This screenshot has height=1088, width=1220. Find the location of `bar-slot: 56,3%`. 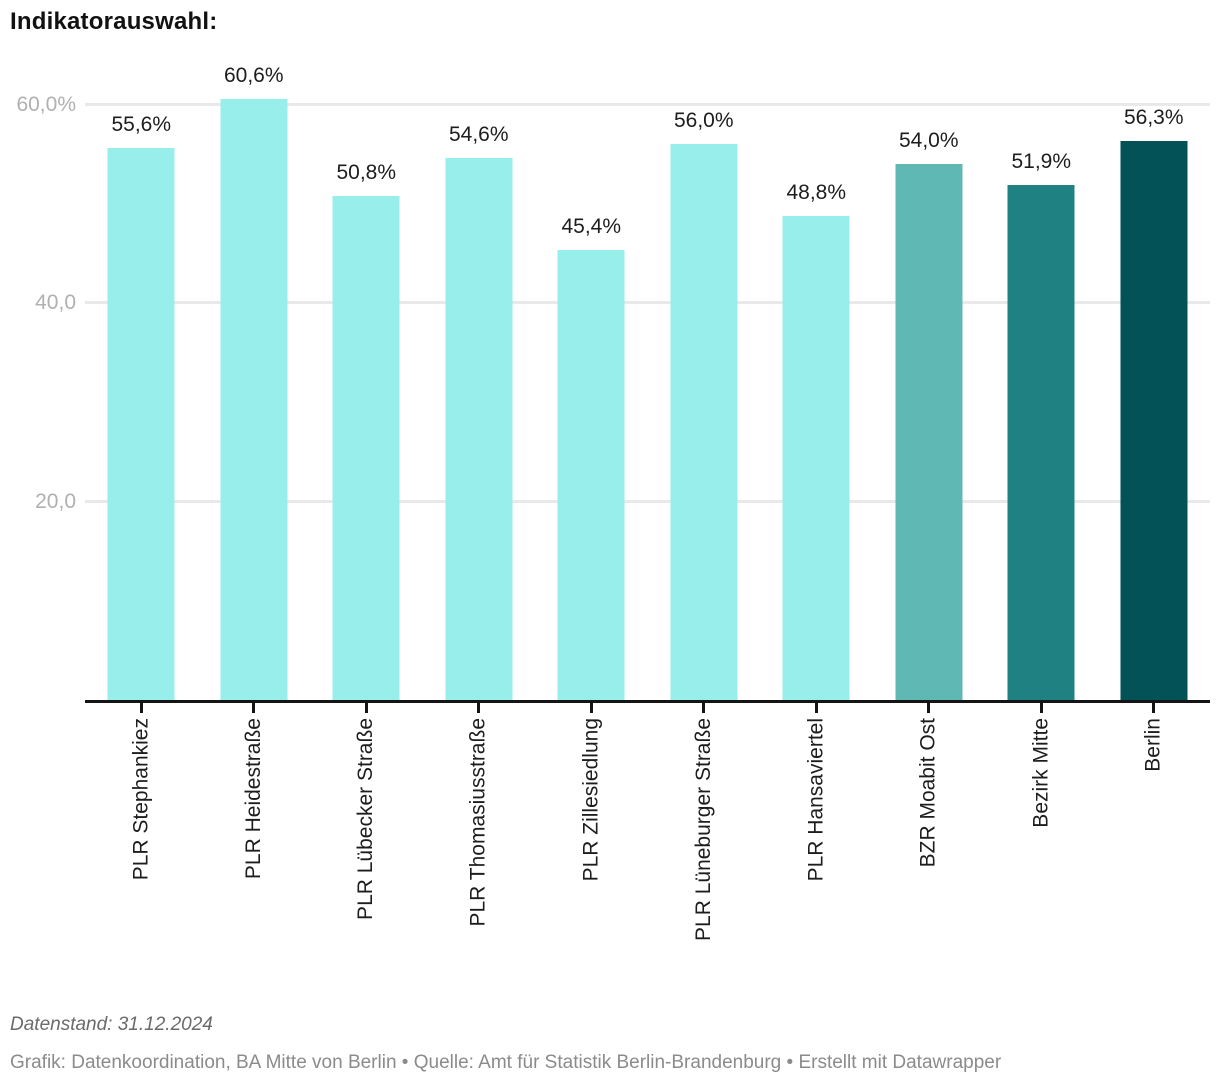

bar-slot: 56,3% is located at coordinates (1154, 384).